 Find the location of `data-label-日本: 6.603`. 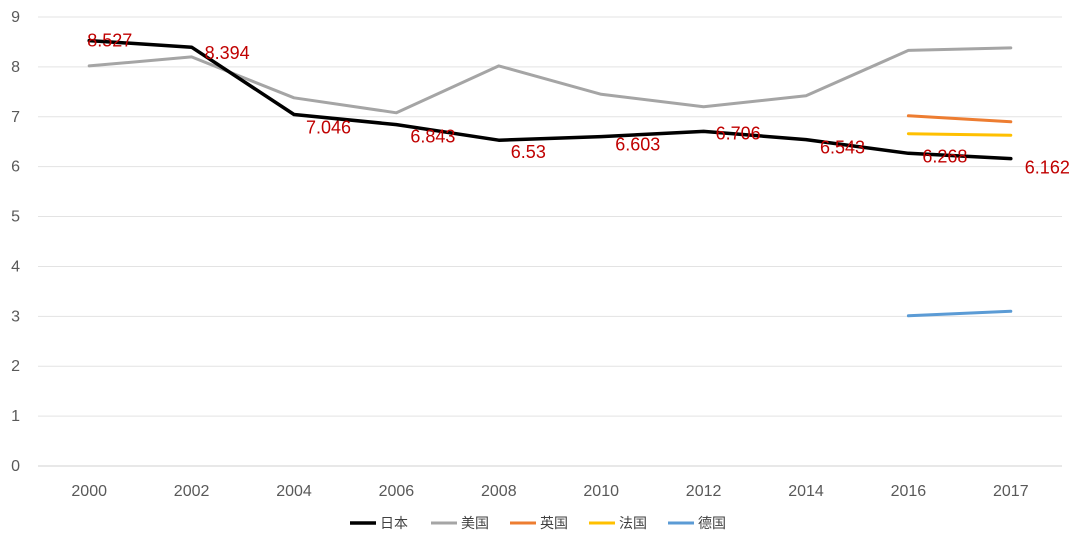

data-label-日本: 6.603 is located at coordinates (637, 145).